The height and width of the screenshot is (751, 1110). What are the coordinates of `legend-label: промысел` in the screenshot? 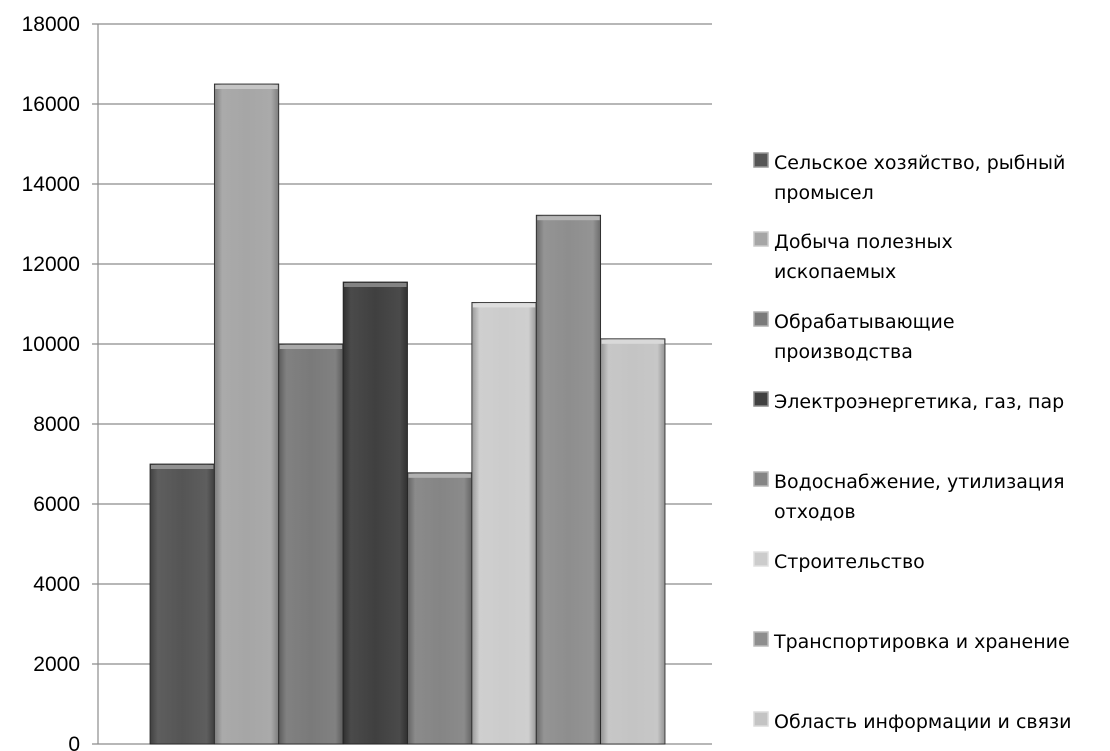 It's located at (824, 193).